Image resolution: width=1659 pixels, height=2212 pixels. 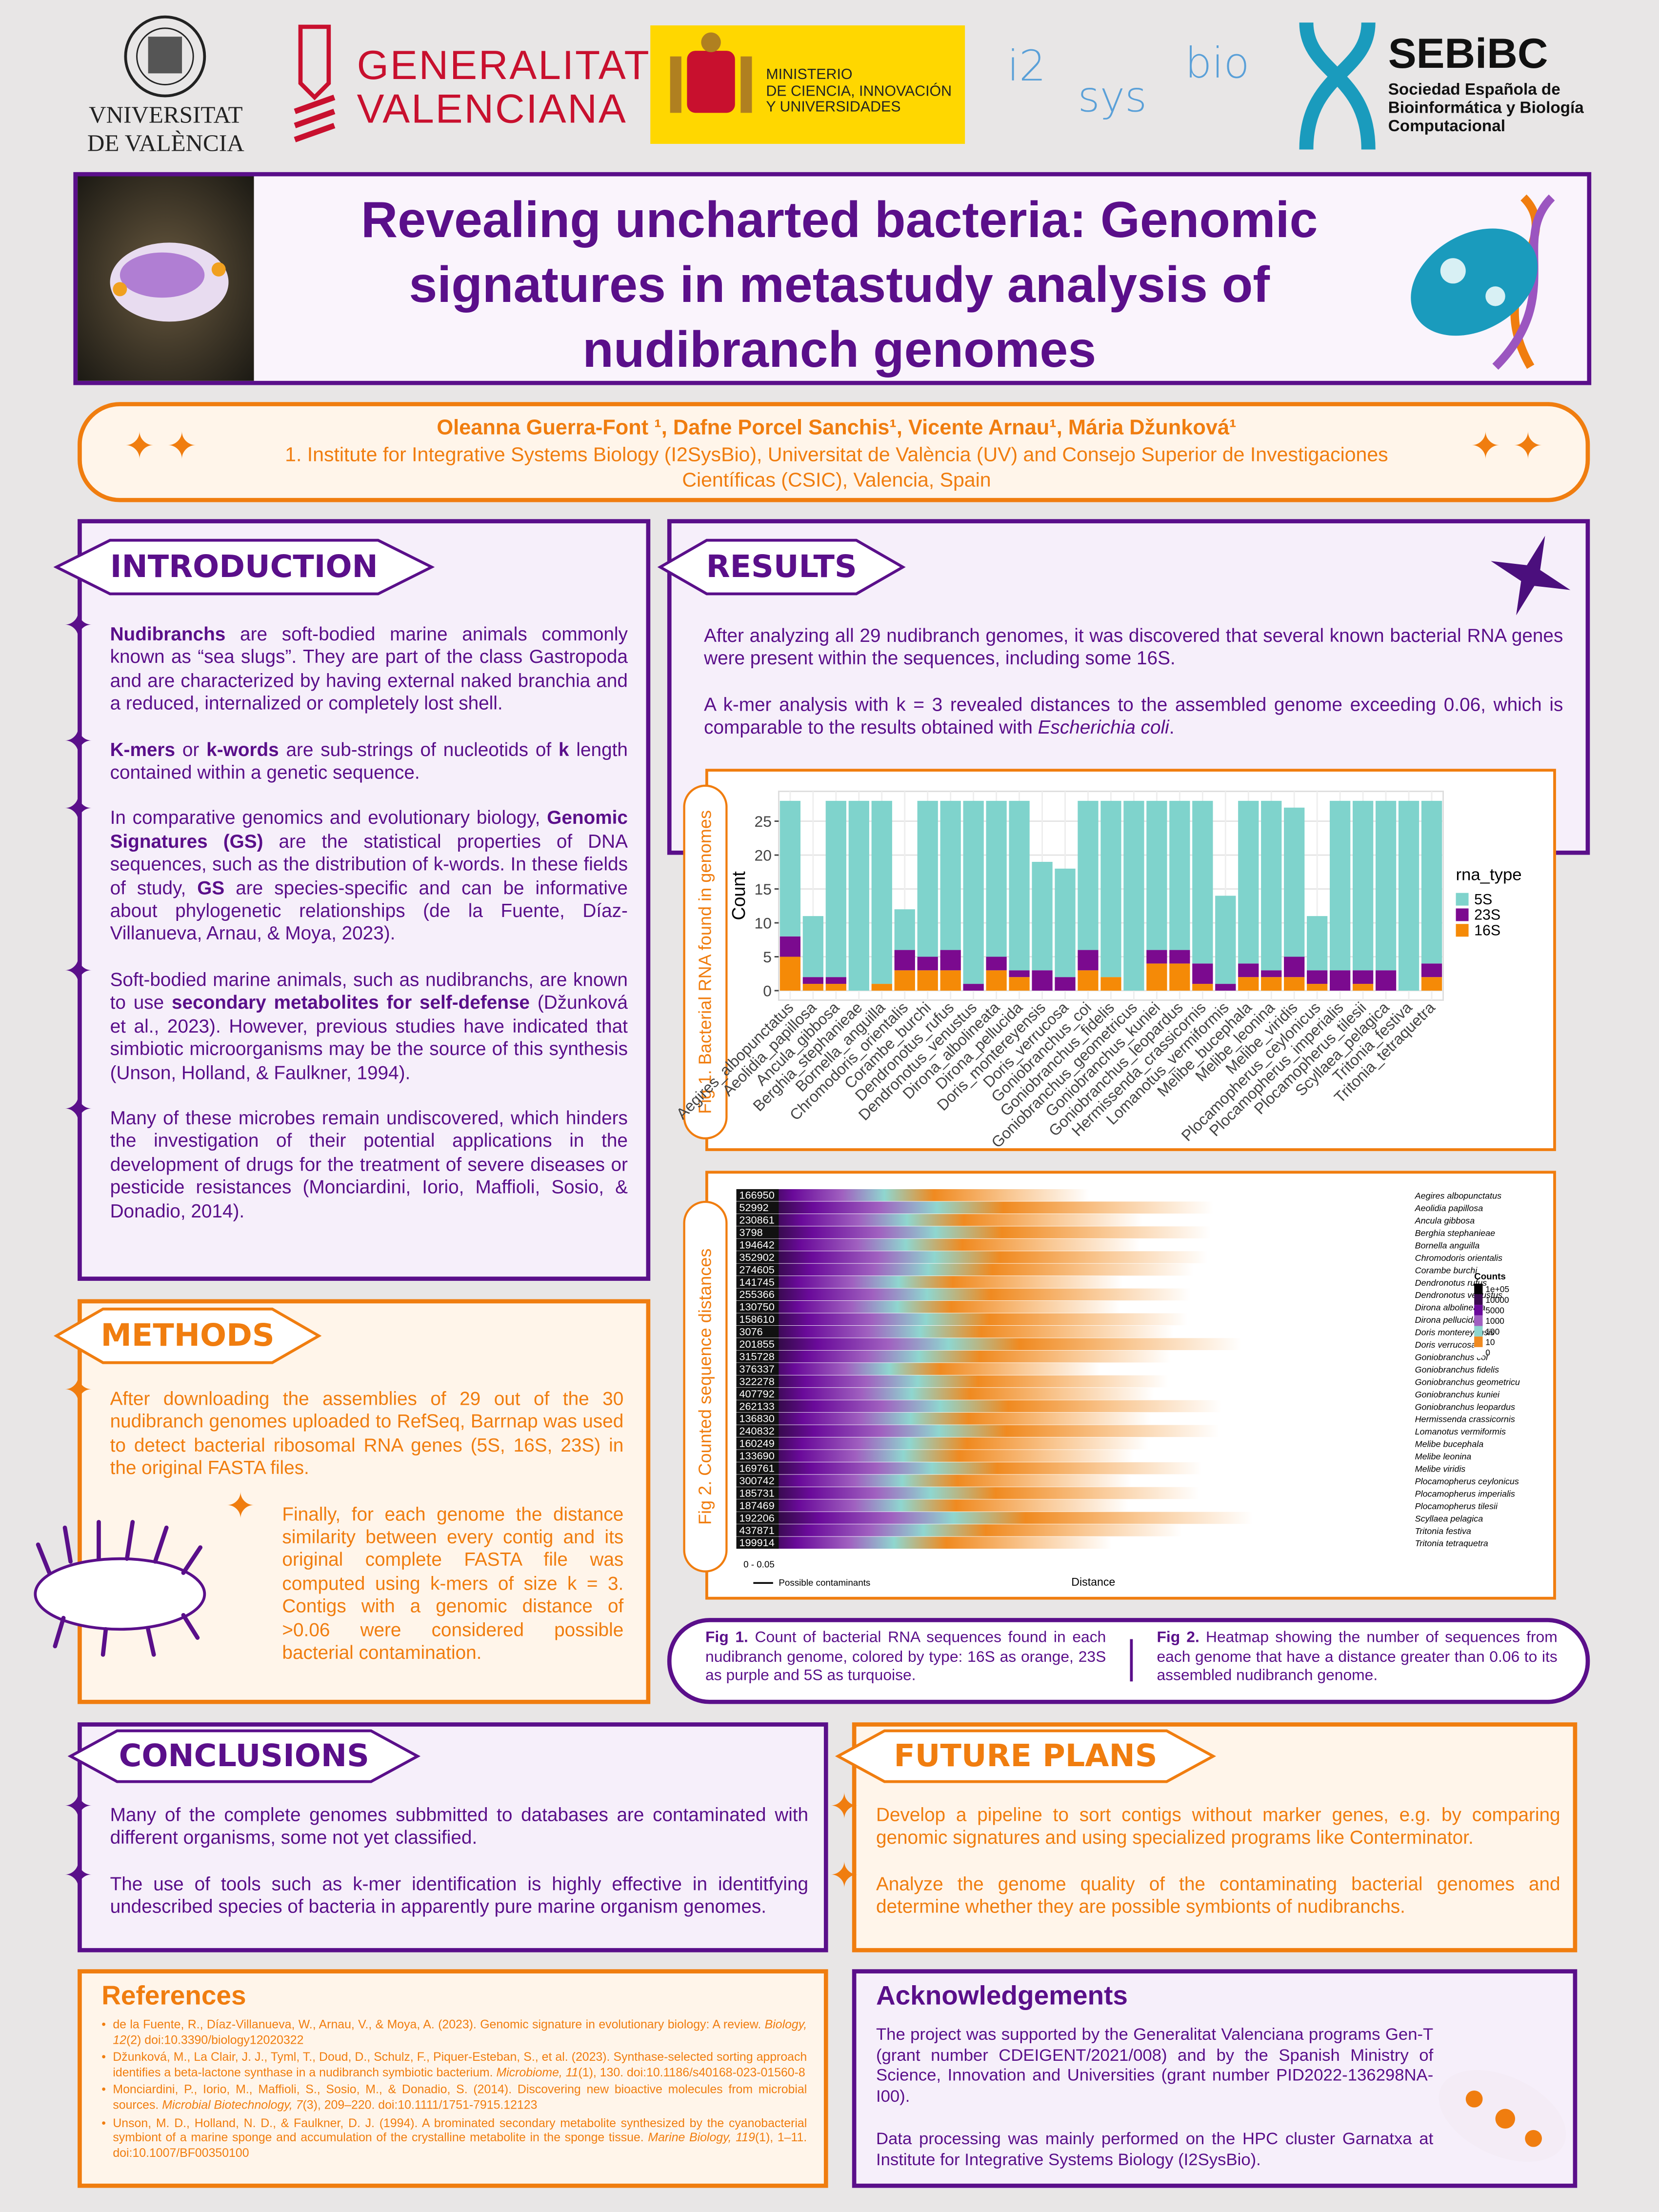 I want to click on row-count: 352902, so click(x=756, y=1257).